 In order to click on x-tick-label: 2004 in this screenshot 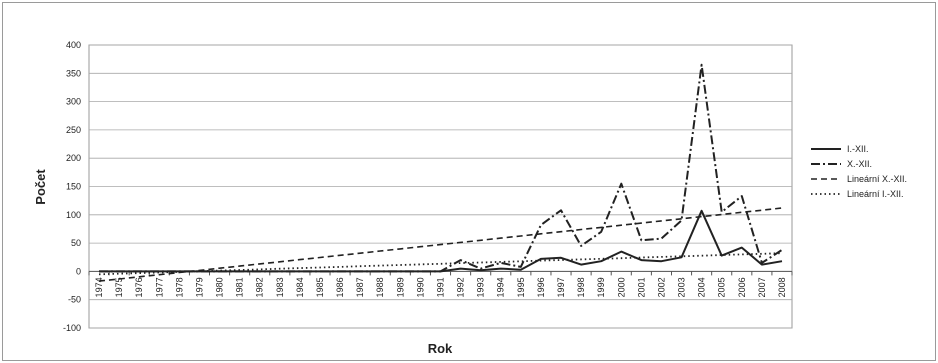, I will do `click(702, 287)`.